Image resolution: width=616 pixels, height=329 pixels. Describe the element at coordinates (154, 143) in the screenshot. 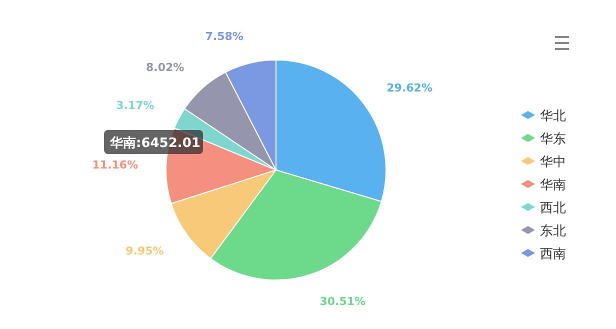

I see `text: 华南:6452.01` at that location.